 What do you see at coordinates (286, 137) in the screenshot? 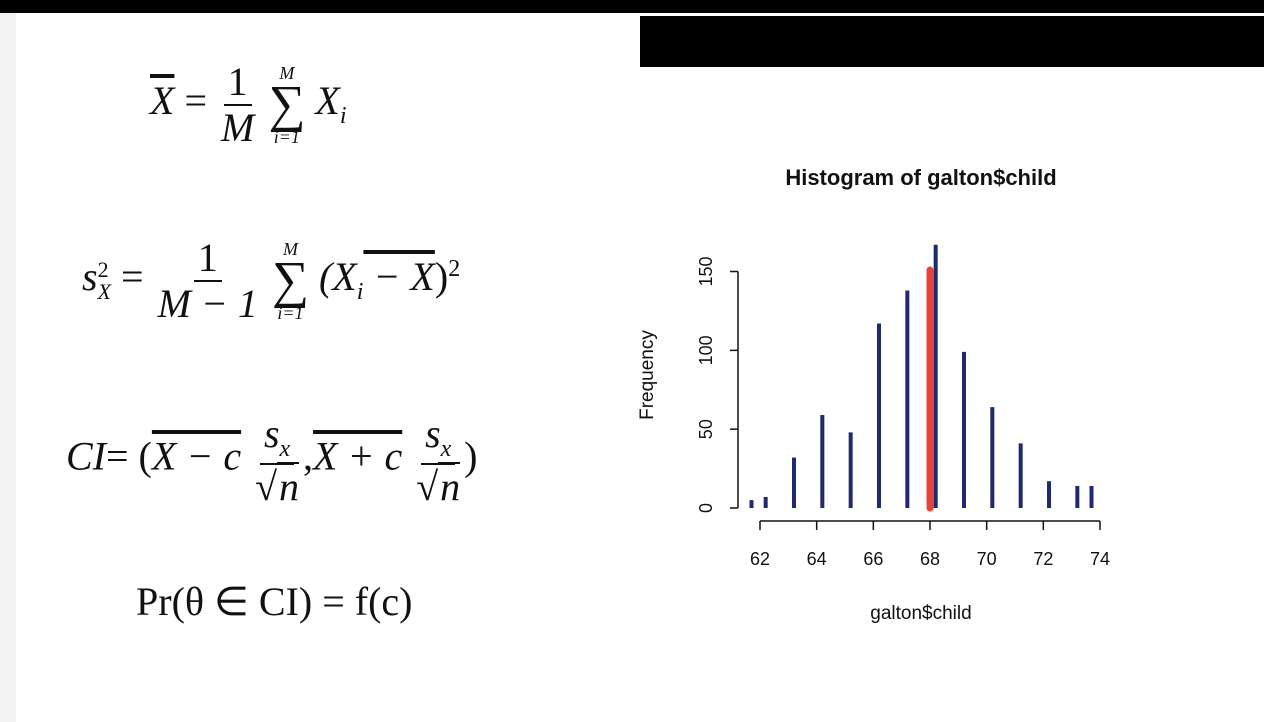
I see `mean-sum-lower: i=1` at bounding box center [286, 137].